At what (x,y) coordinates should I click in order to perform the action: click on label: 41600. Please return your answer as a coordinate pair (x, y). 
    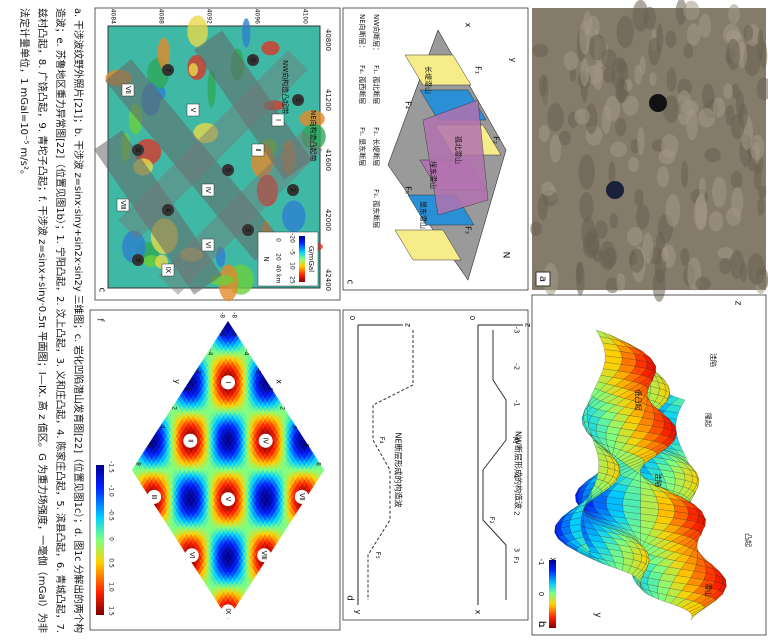
    Looking at the image, I should click on (328, 160).